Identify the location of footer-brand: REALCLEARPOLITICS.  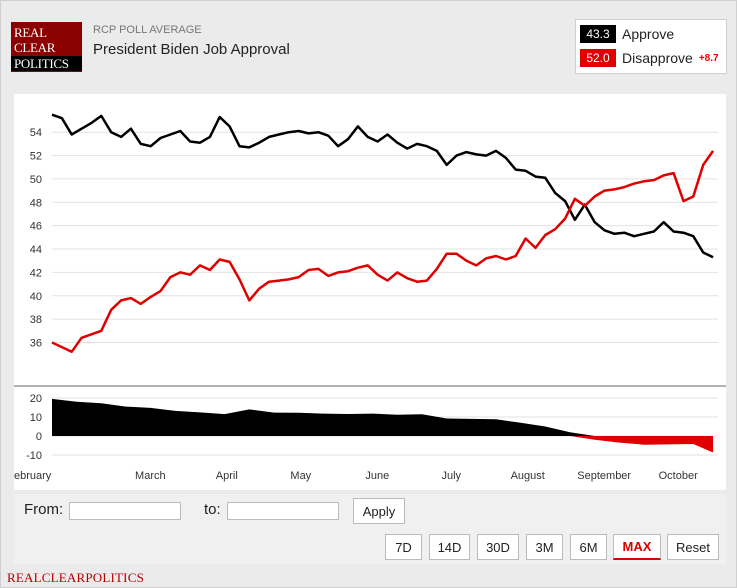
(76, 577).